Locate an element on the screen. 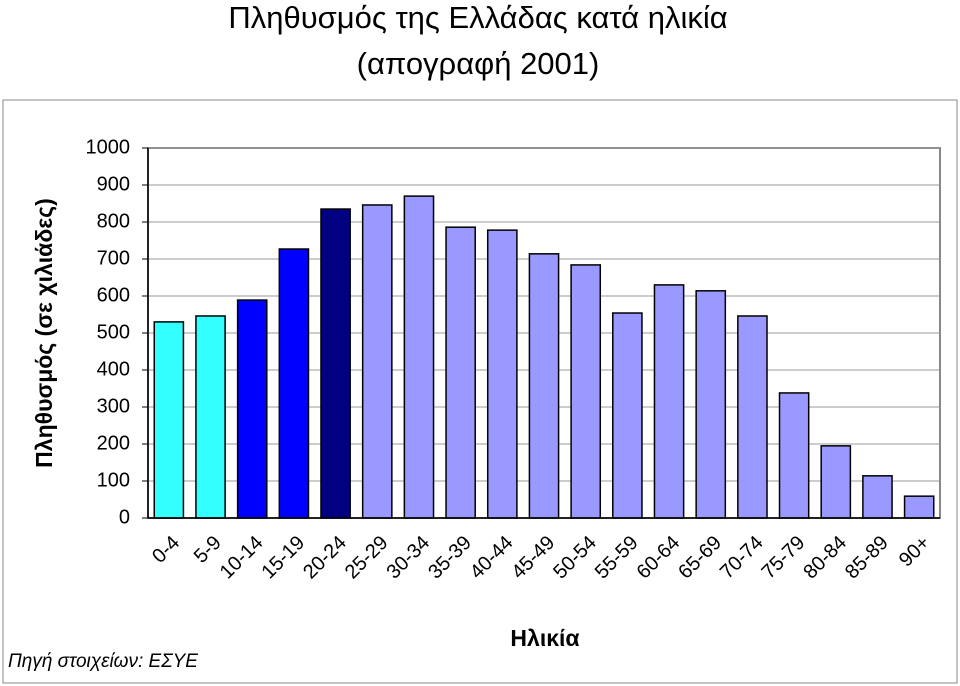 This screenshot has height=686, width=960. y-tick-label: 400 is located at coordinates (113, 369).